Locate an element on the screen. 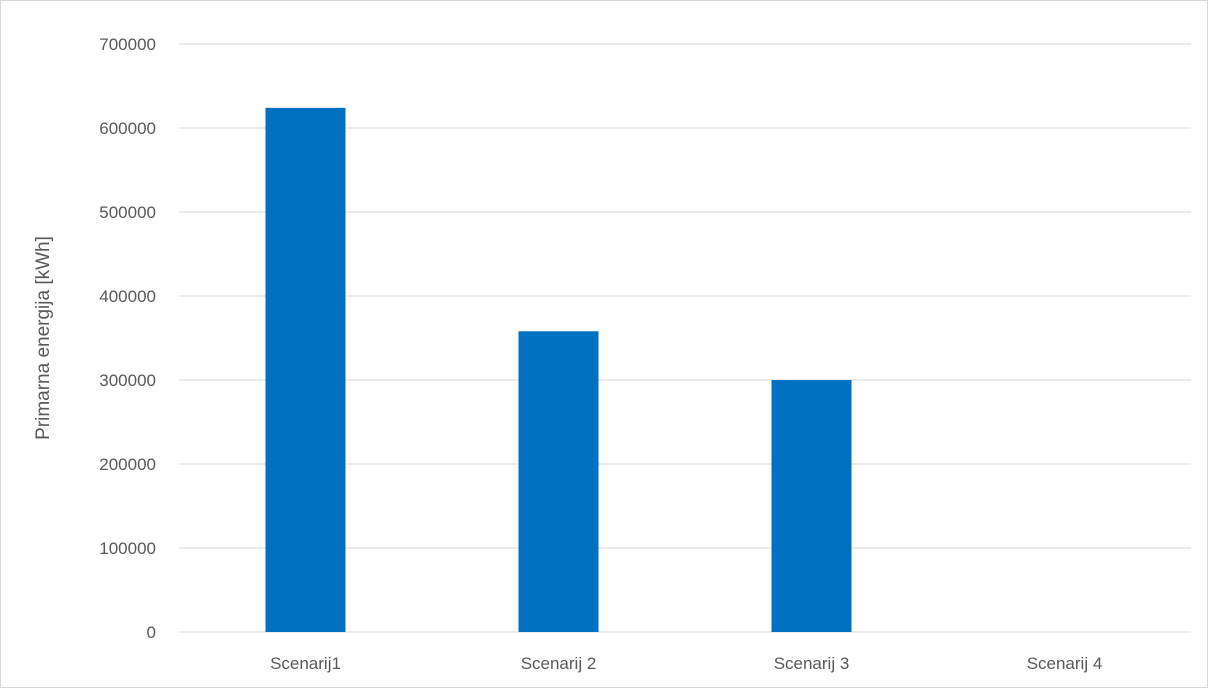  y-tick-label: 200000 is located at coordinates (127, 464).